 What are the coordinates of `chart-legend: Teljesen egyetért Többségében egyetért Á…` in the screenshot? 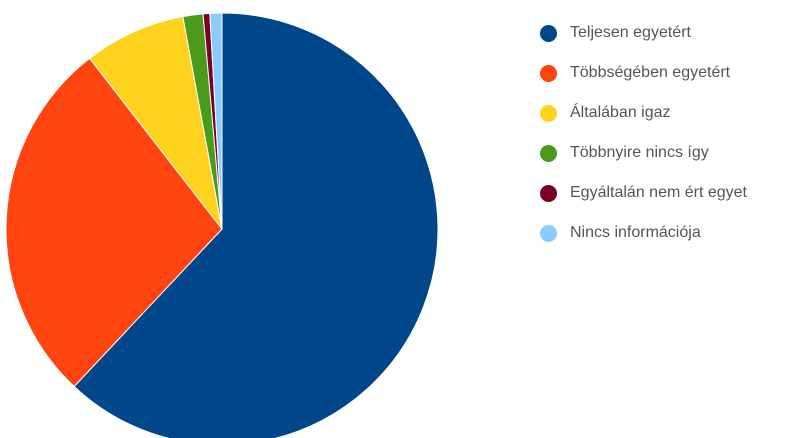 It's located at (643, 133).